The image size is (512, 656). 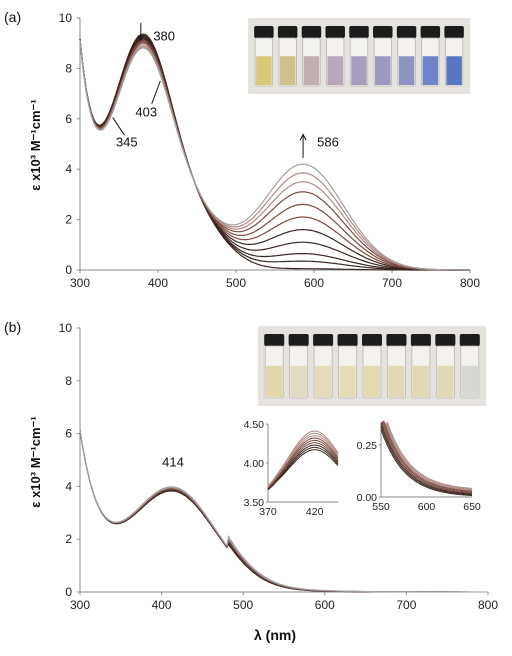 I want to click on inset-left-ytick-label: 4.00, so click(x=254, y=464).